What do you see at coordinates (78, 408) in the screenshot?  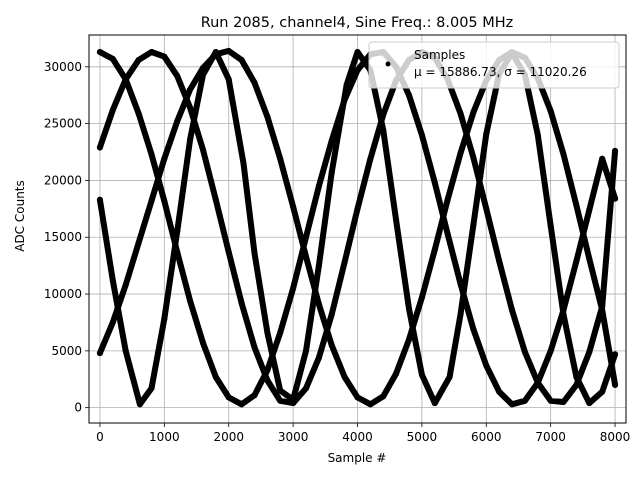 I see `y-tick-label: 0` at bounding box center [78, 408].